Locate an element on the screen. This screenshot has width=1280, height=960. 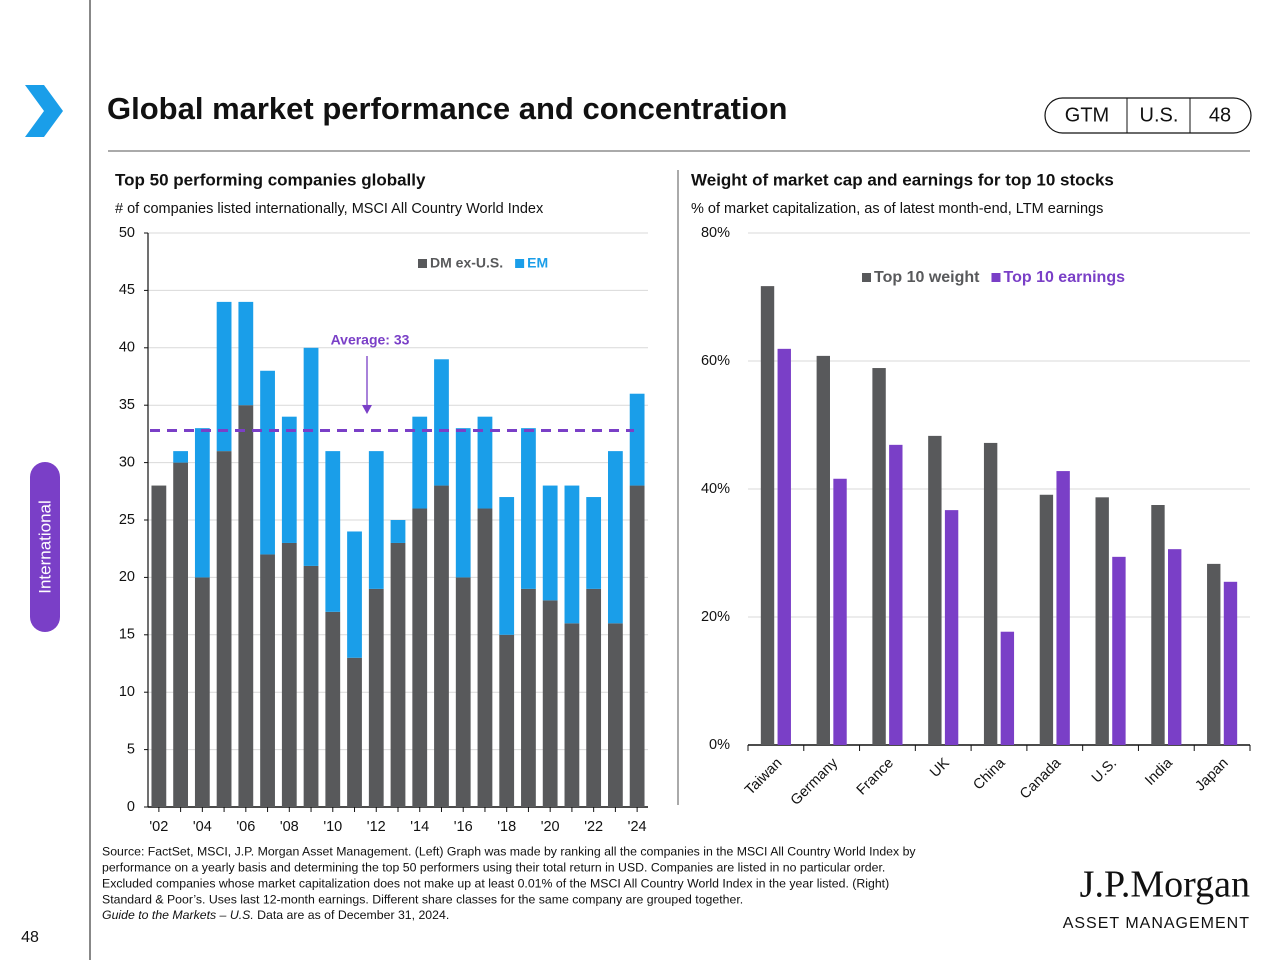
y-tick-label: 35 is located at coordinates (127, 405).